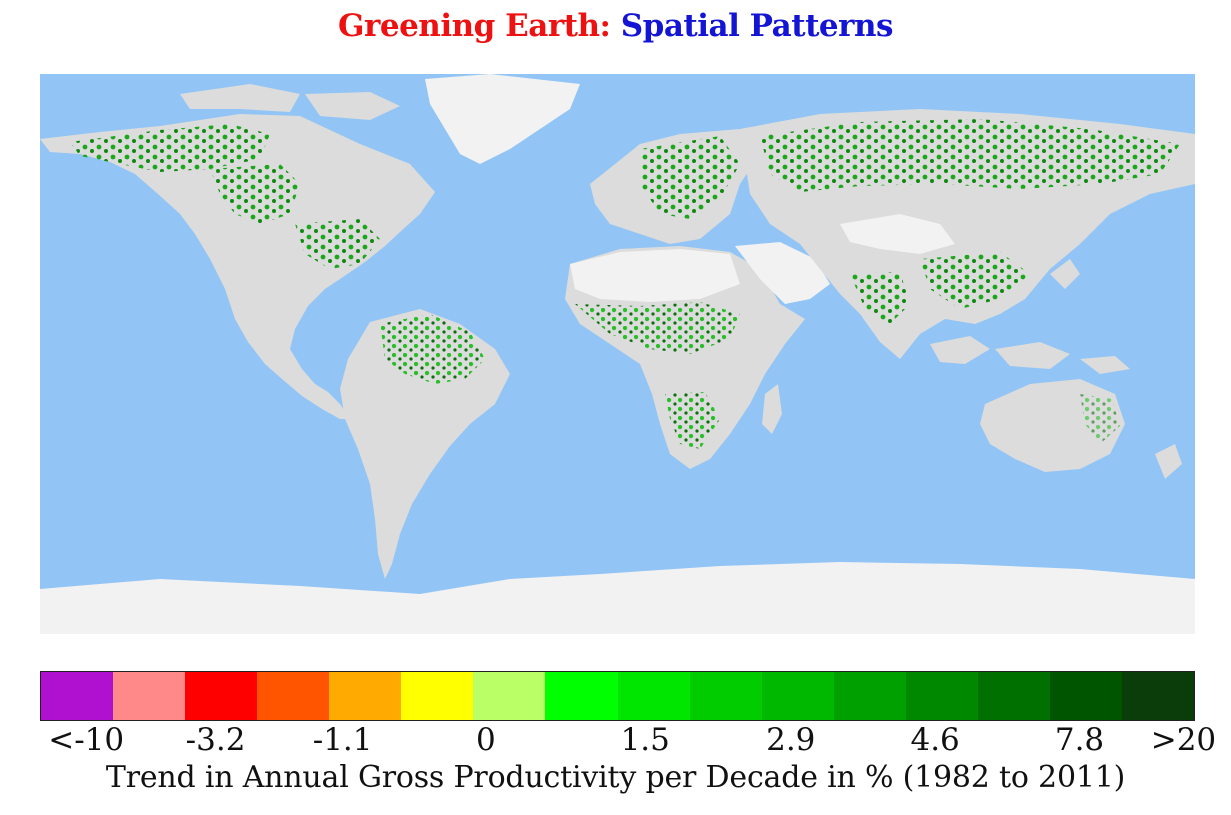  What do you see at coordinates (970, 221) in the screenshot?
I see `asia-greening` at bounding box center [970, 221].